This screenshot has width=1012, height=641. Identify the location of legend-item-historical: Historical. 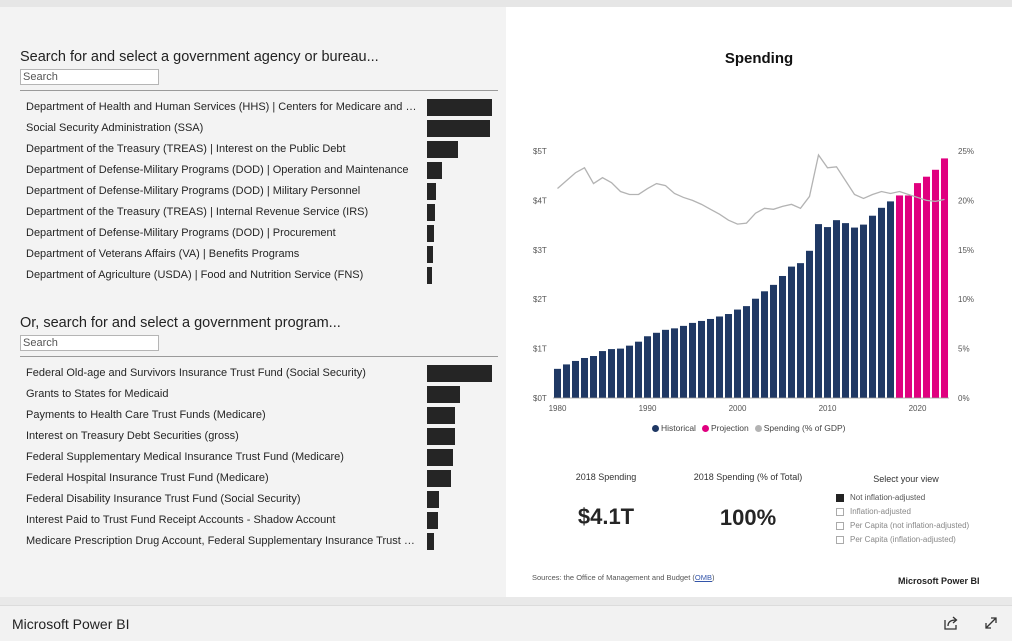
(674, 428).